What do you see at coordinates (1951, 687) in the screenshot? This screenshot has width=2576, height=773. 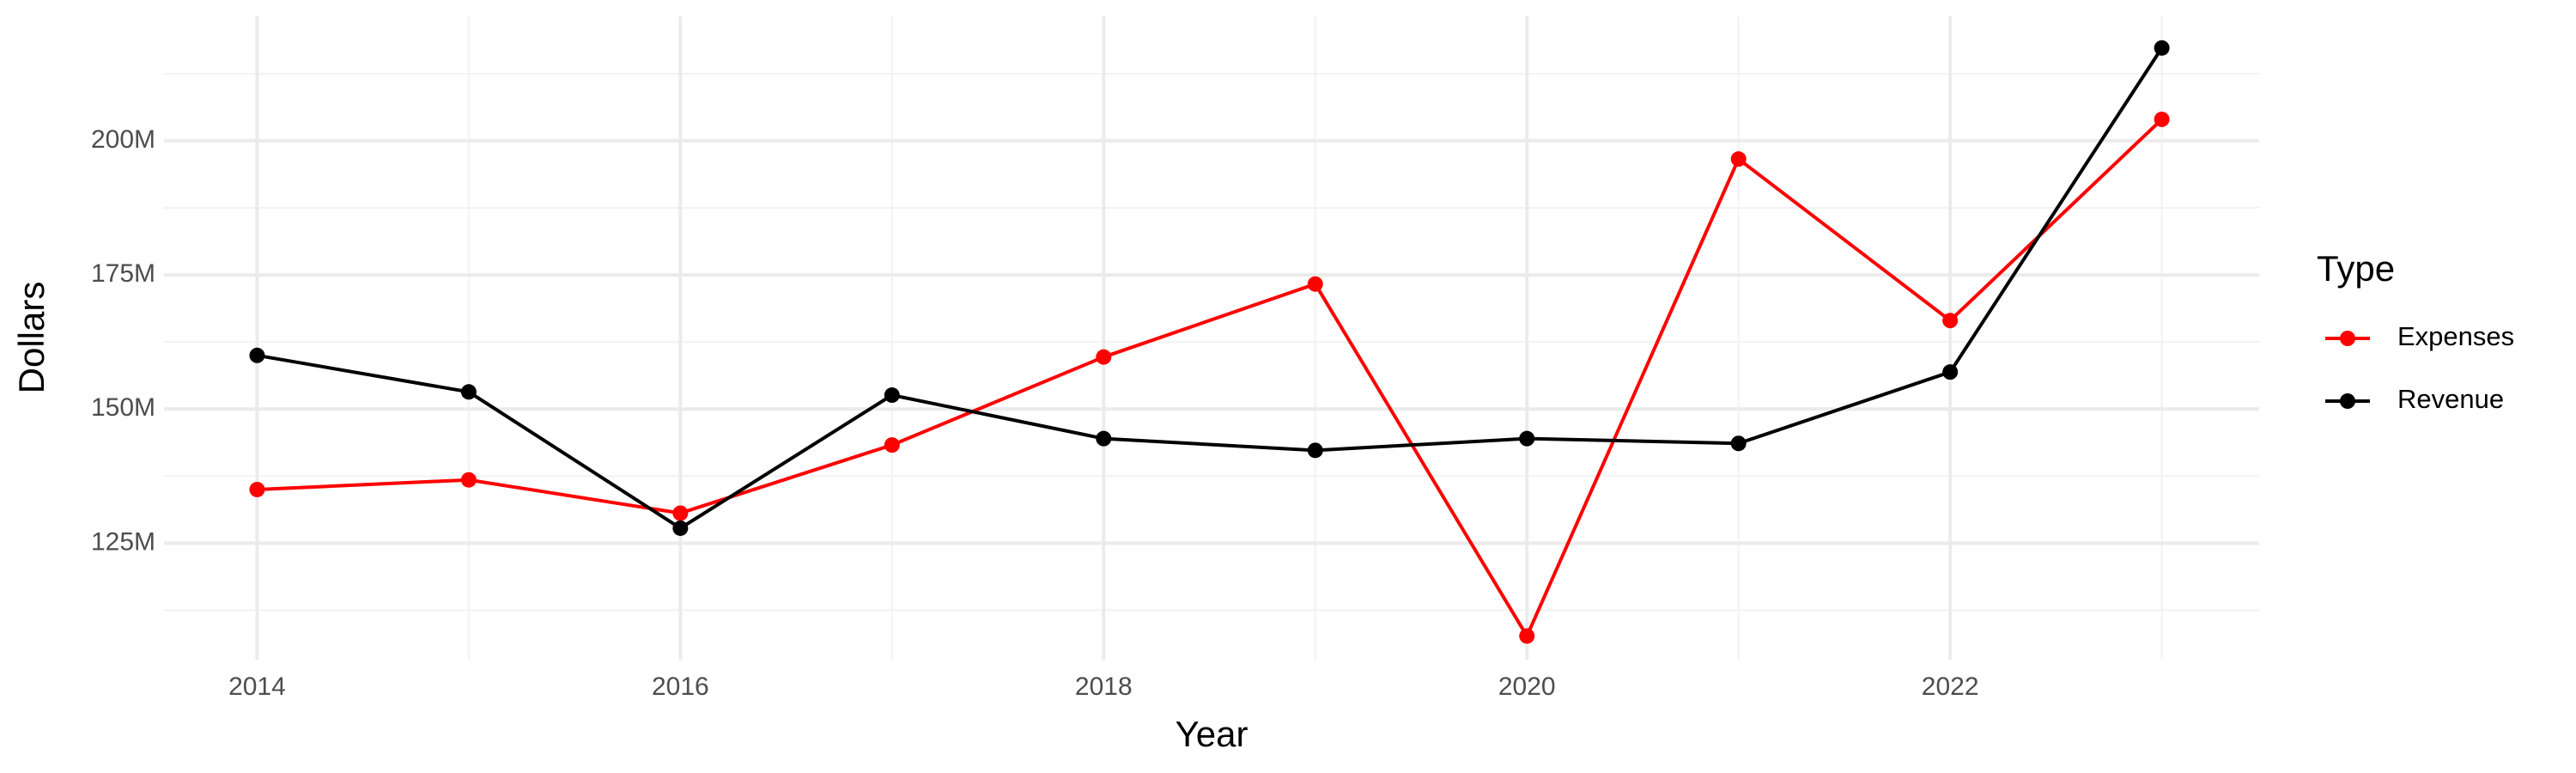 I see `x-tick-label: 2022` at bounding box center [1951, 687].